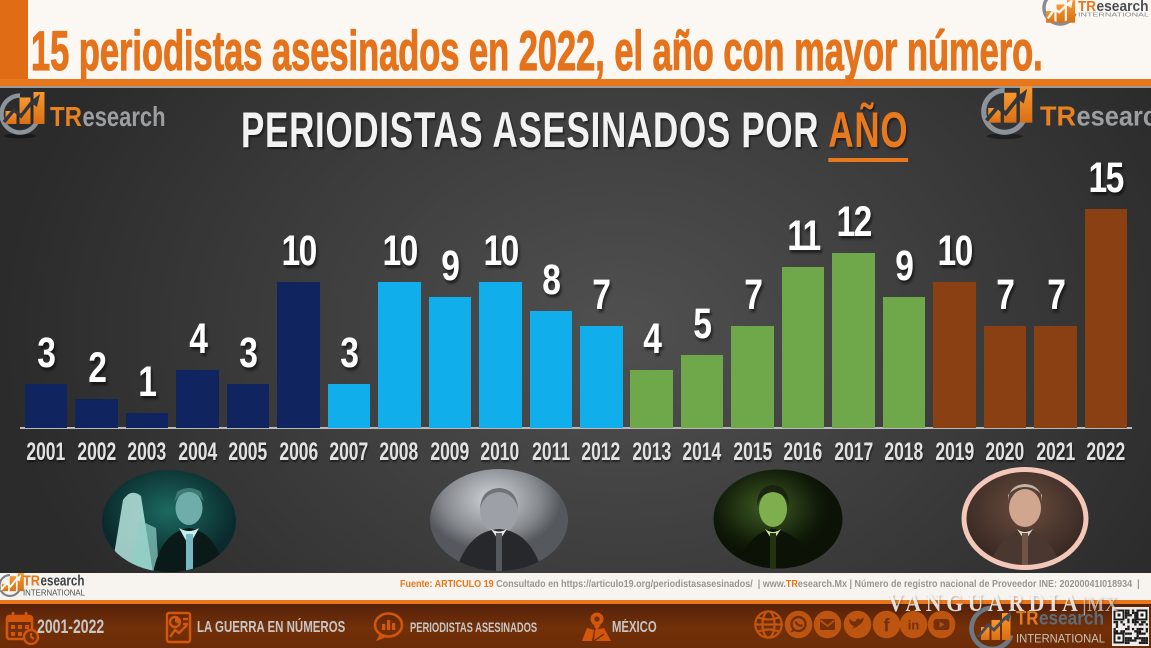 This screenshot has width=1151, height=648. What do you see at coordinates (914, 624) in the screenshot?
I see `svg-text: in` at bounding box center [914, 624].